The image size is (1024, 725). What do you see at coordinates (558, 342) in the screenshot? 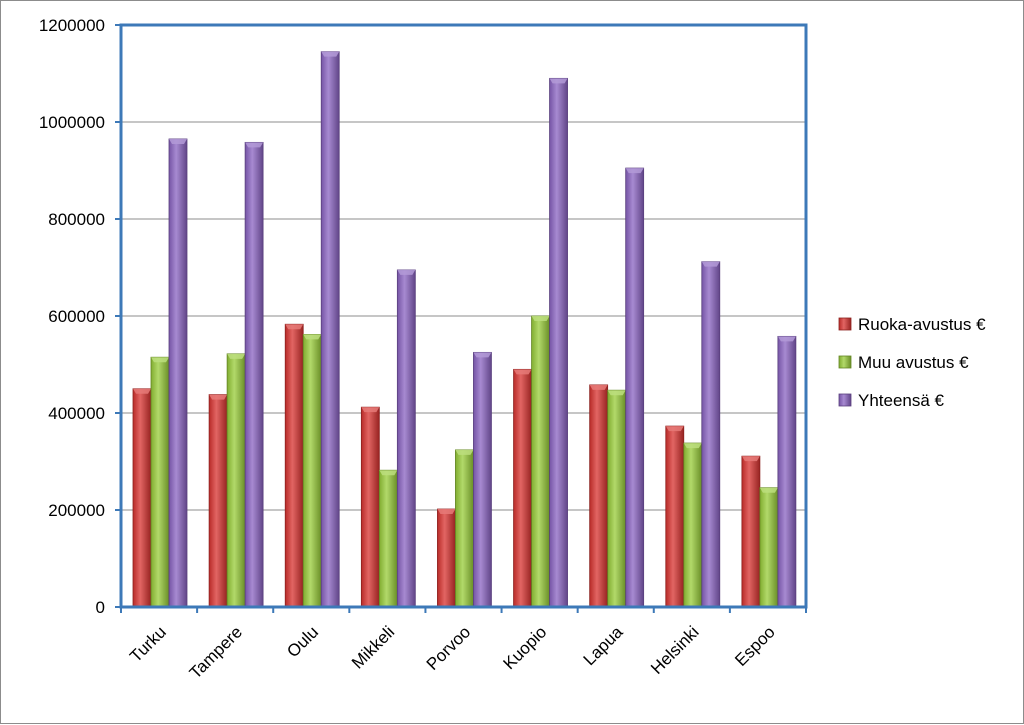
I see `bar-yhteens-kuopio` at bounding box center [558, 342].